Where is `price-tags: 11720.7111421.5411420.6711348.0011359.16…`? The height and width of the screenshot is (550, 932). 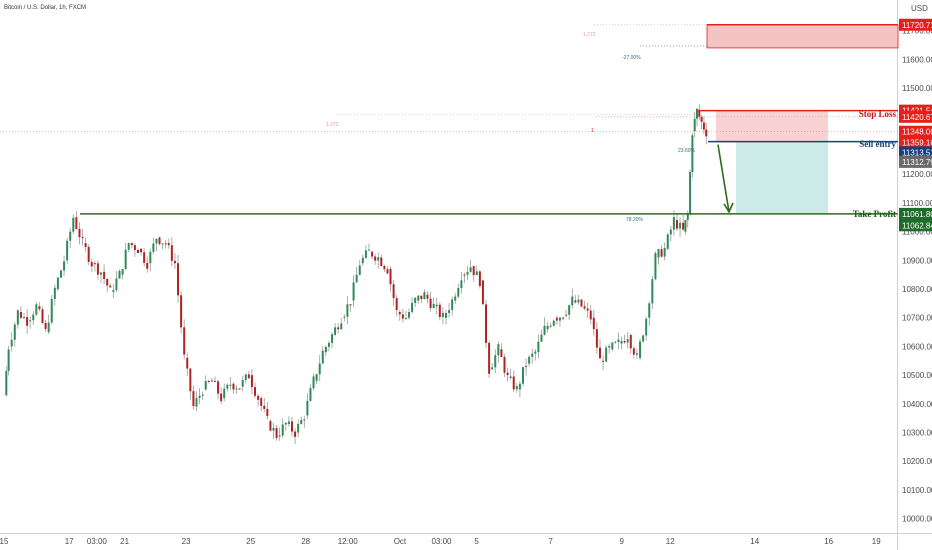
price-tags: 11720.7111421.5411420.6711348.0011359.16… is located at coordinates (915, 125).